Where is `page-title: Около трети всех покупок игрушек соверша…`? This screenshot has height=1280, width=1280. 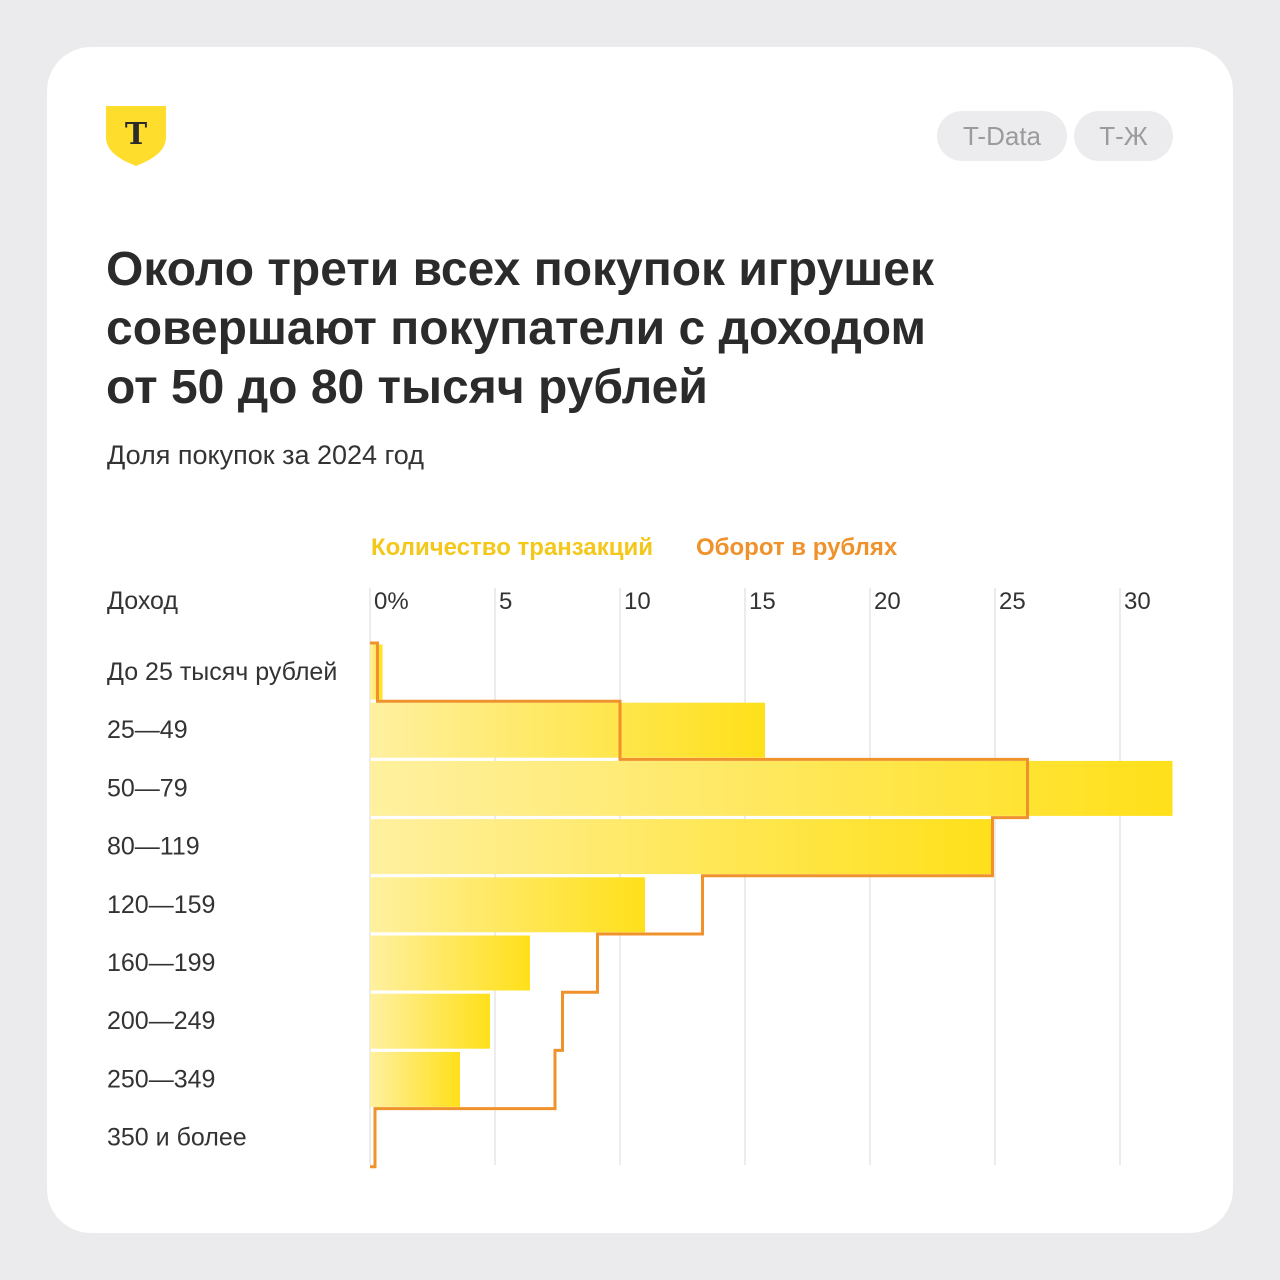
page-title: Около трети всех покупок игрушек соверша… is located at coordinates (596, 328).